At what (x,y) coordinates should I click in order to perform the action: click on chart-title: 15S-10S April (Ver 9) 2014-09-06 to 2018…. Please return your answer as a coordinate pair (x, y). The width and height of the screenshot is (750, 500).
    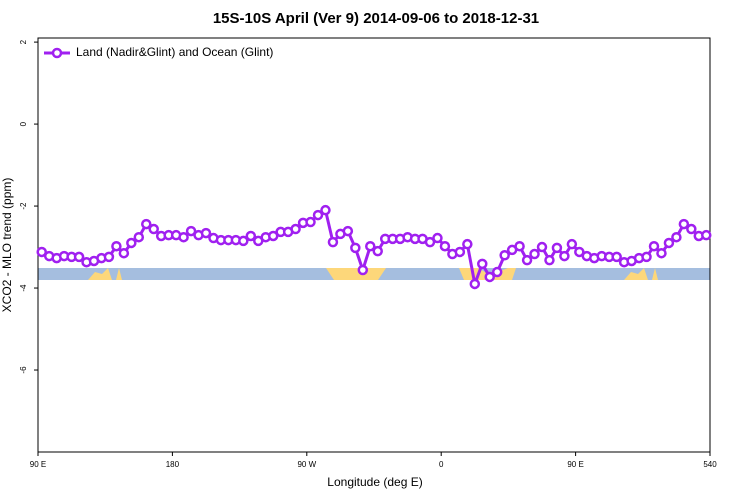
    Looking at the image, I should click on (376, 18).